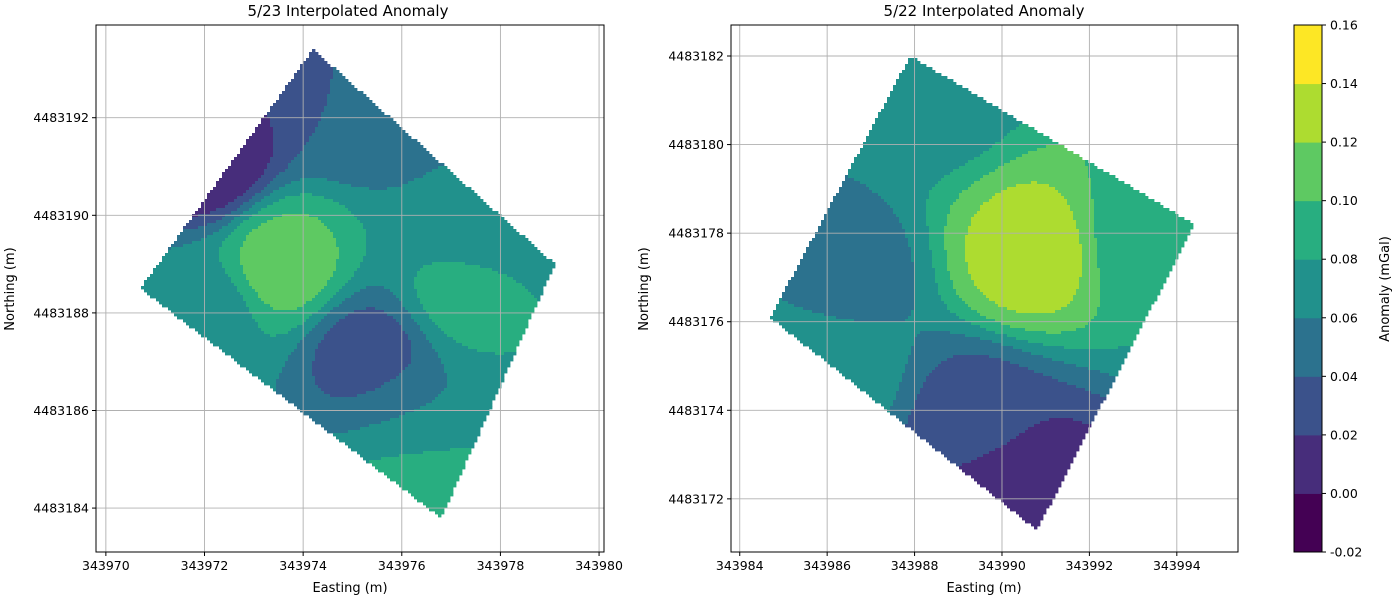  I want to click on y-tick-label: 4483180, so click(696, 144).